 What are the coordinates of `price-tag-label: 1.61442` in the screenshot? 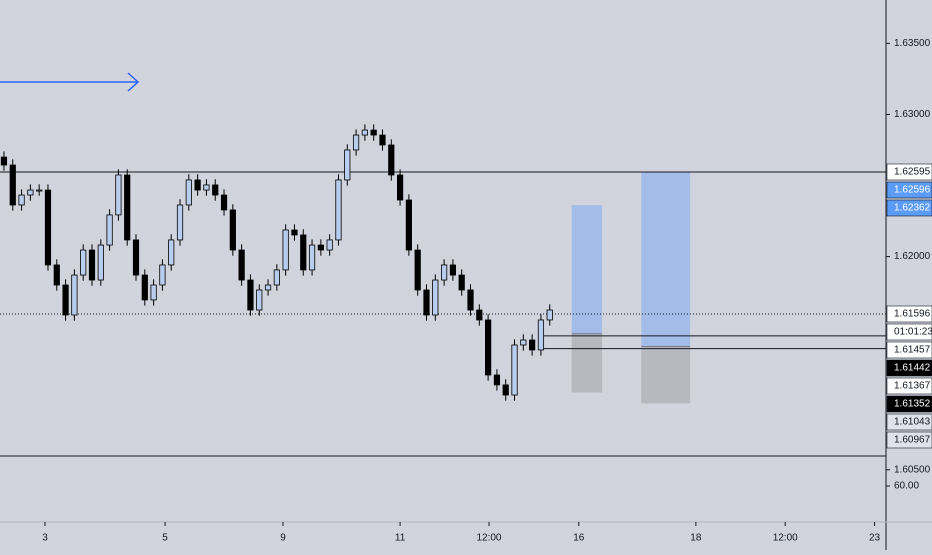 It's located at (912, 368).